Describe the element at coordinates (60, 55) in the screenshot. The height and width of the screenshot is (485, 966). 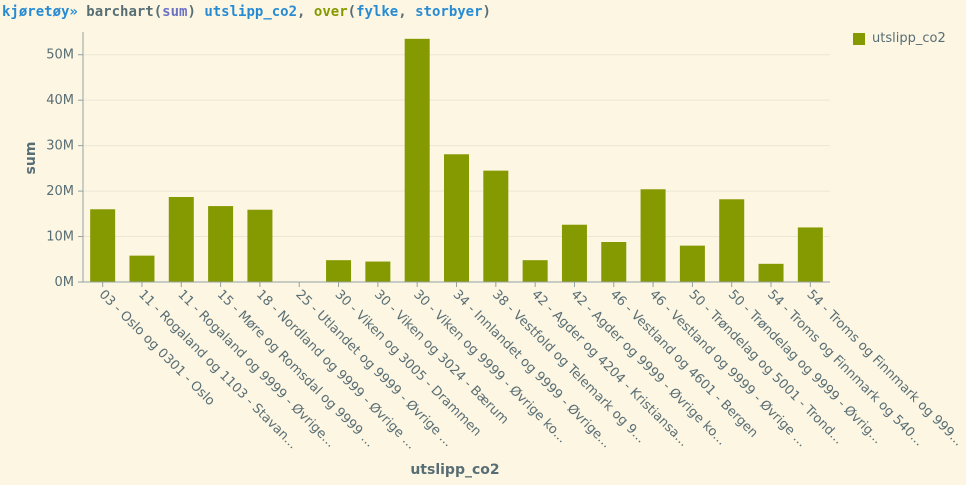
I see `y-tick-label: 50M` at that location.